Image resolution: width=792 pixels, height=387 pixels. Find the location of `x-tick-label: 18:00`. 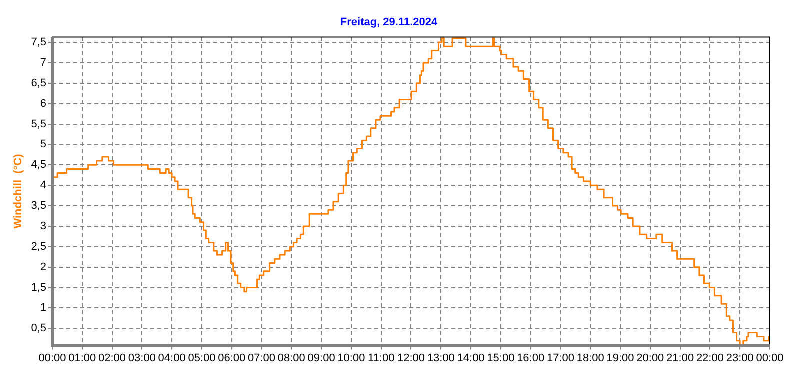

x-tick-label: 18:00 is located at coordinates (590, 358).